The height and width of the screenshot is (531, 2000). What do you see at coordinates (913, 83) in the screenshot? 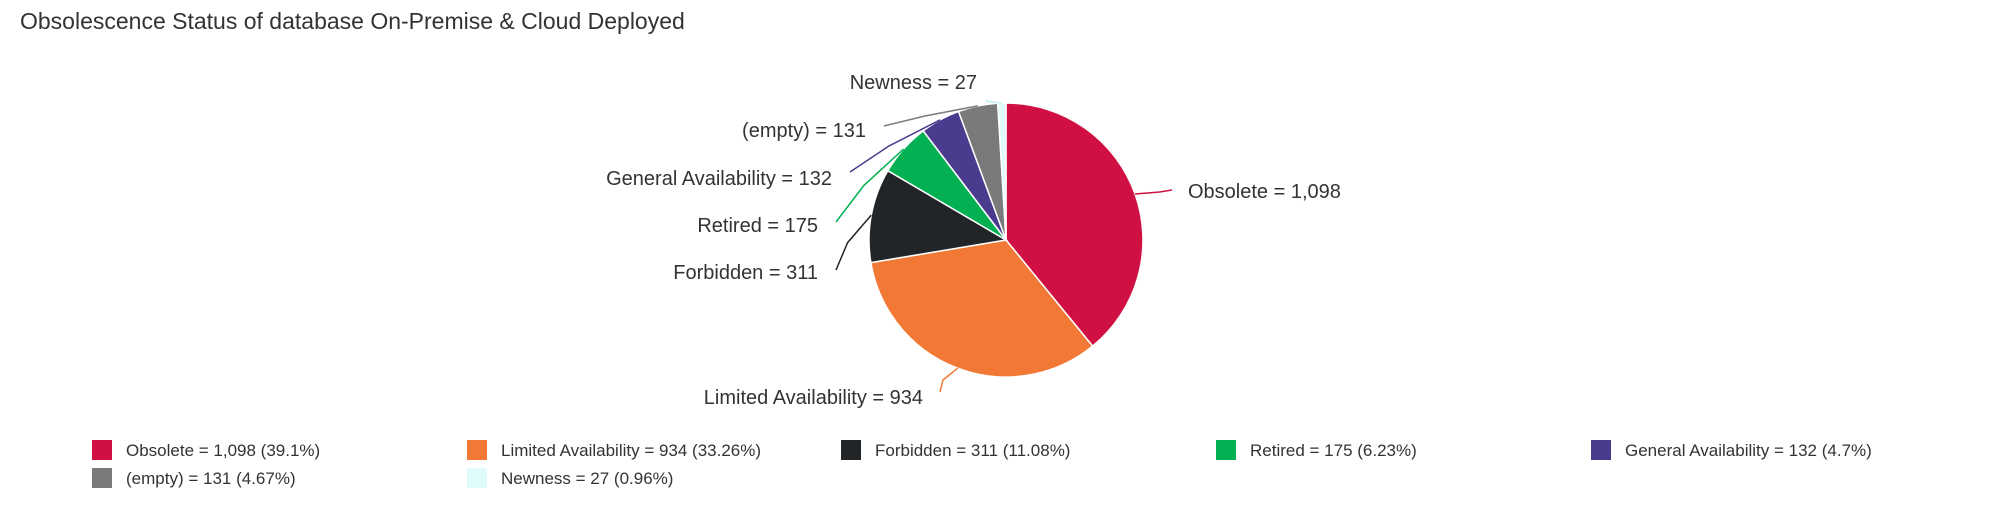
I see `data-label-newness: Newness = 27` at bounding box center [913, 83].